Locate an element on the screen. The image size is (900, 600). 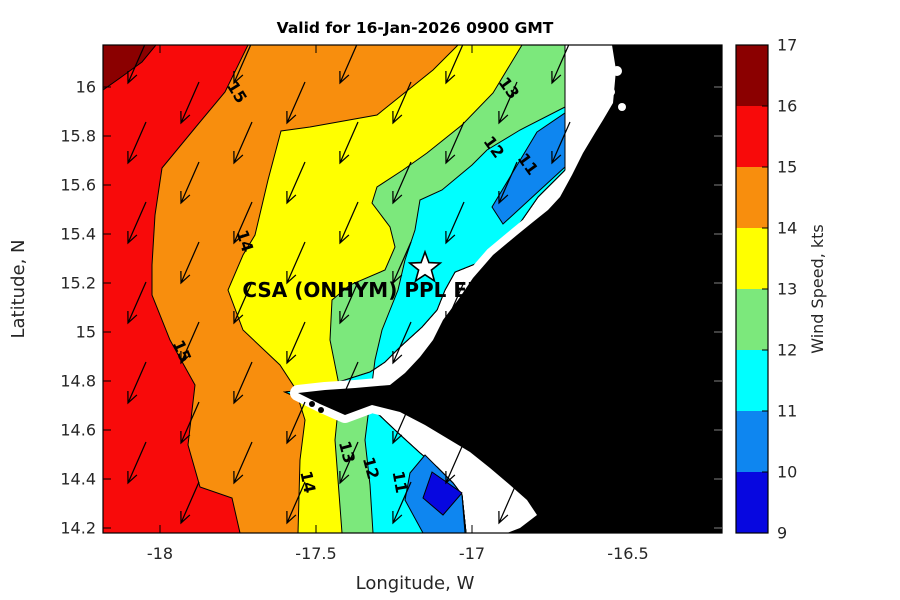
colorbar-tick-label: 9 is located at coordinates (782, 533).